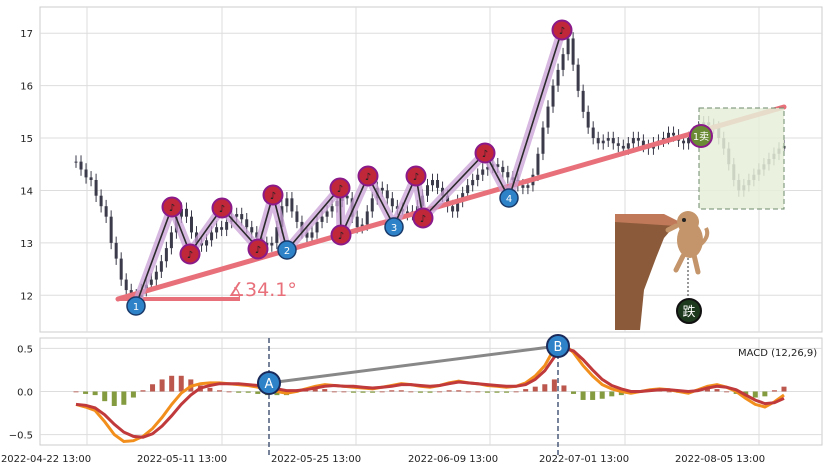  I want to click on buy-marker-label: 1, so click(136, 307).